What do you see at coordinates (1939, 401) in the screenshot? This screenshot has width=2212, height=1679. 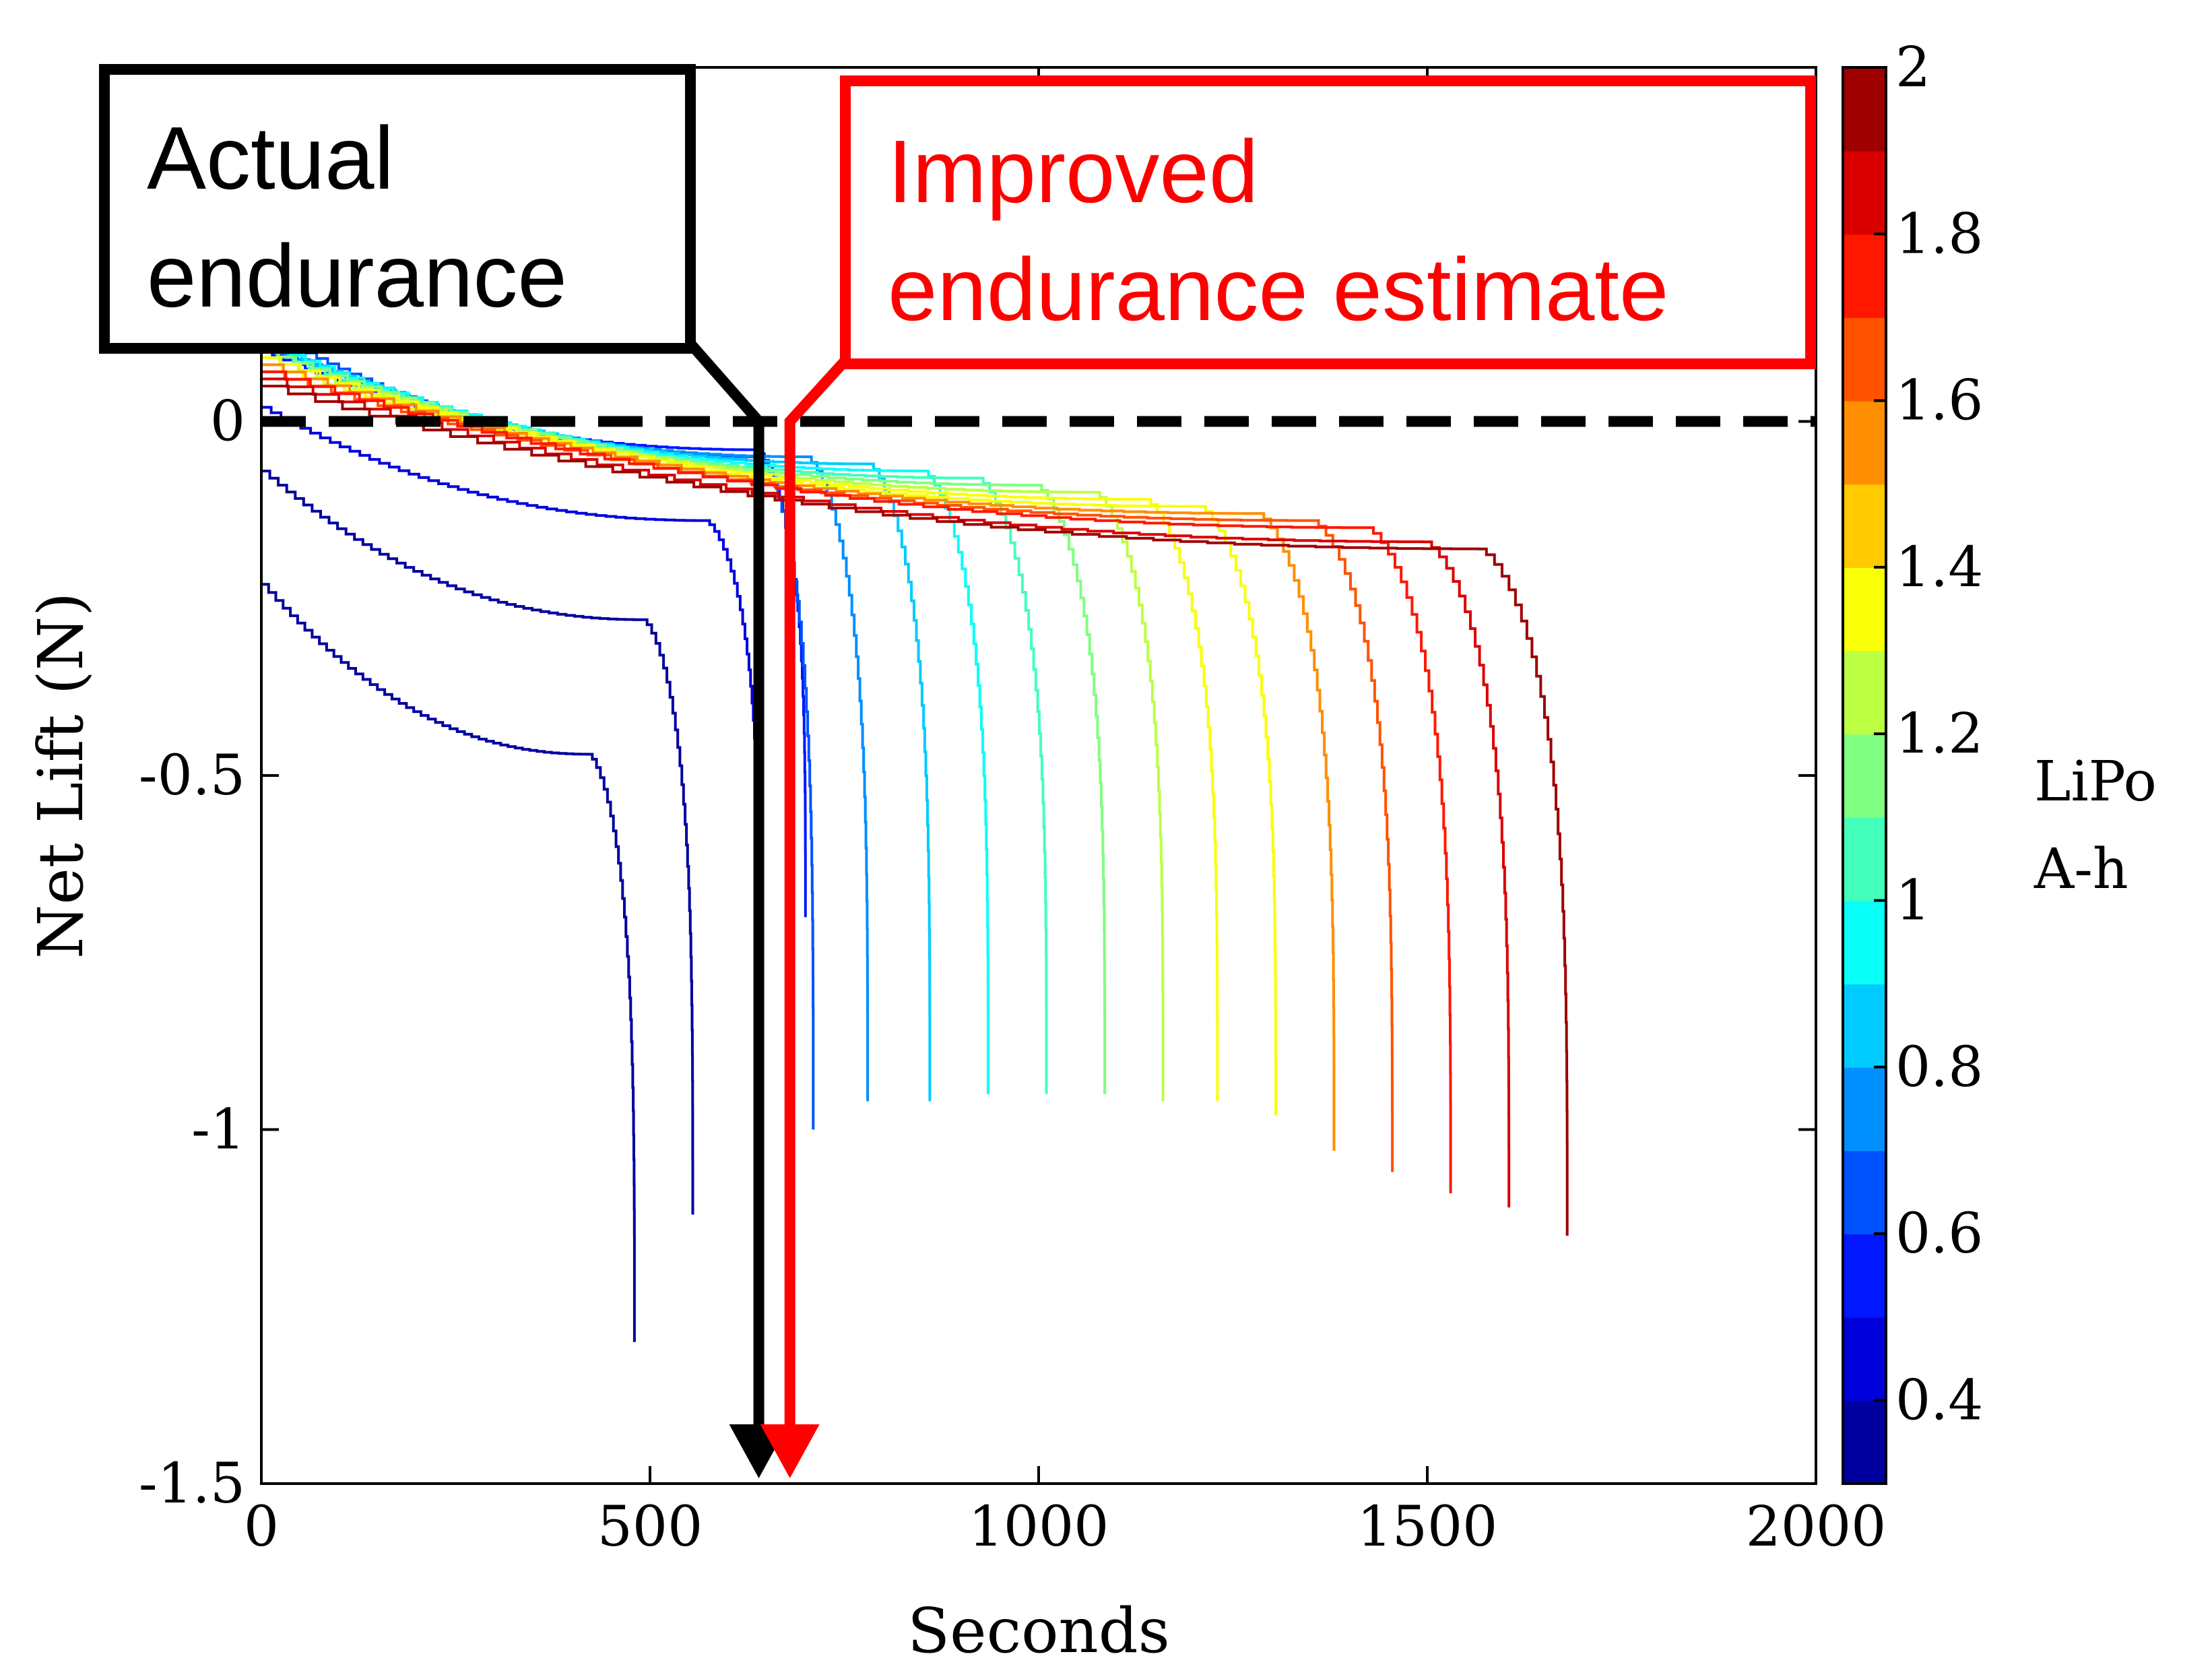 I see `colorbar-tick-label-6: 1.6` at bounding box center [1939, 401].